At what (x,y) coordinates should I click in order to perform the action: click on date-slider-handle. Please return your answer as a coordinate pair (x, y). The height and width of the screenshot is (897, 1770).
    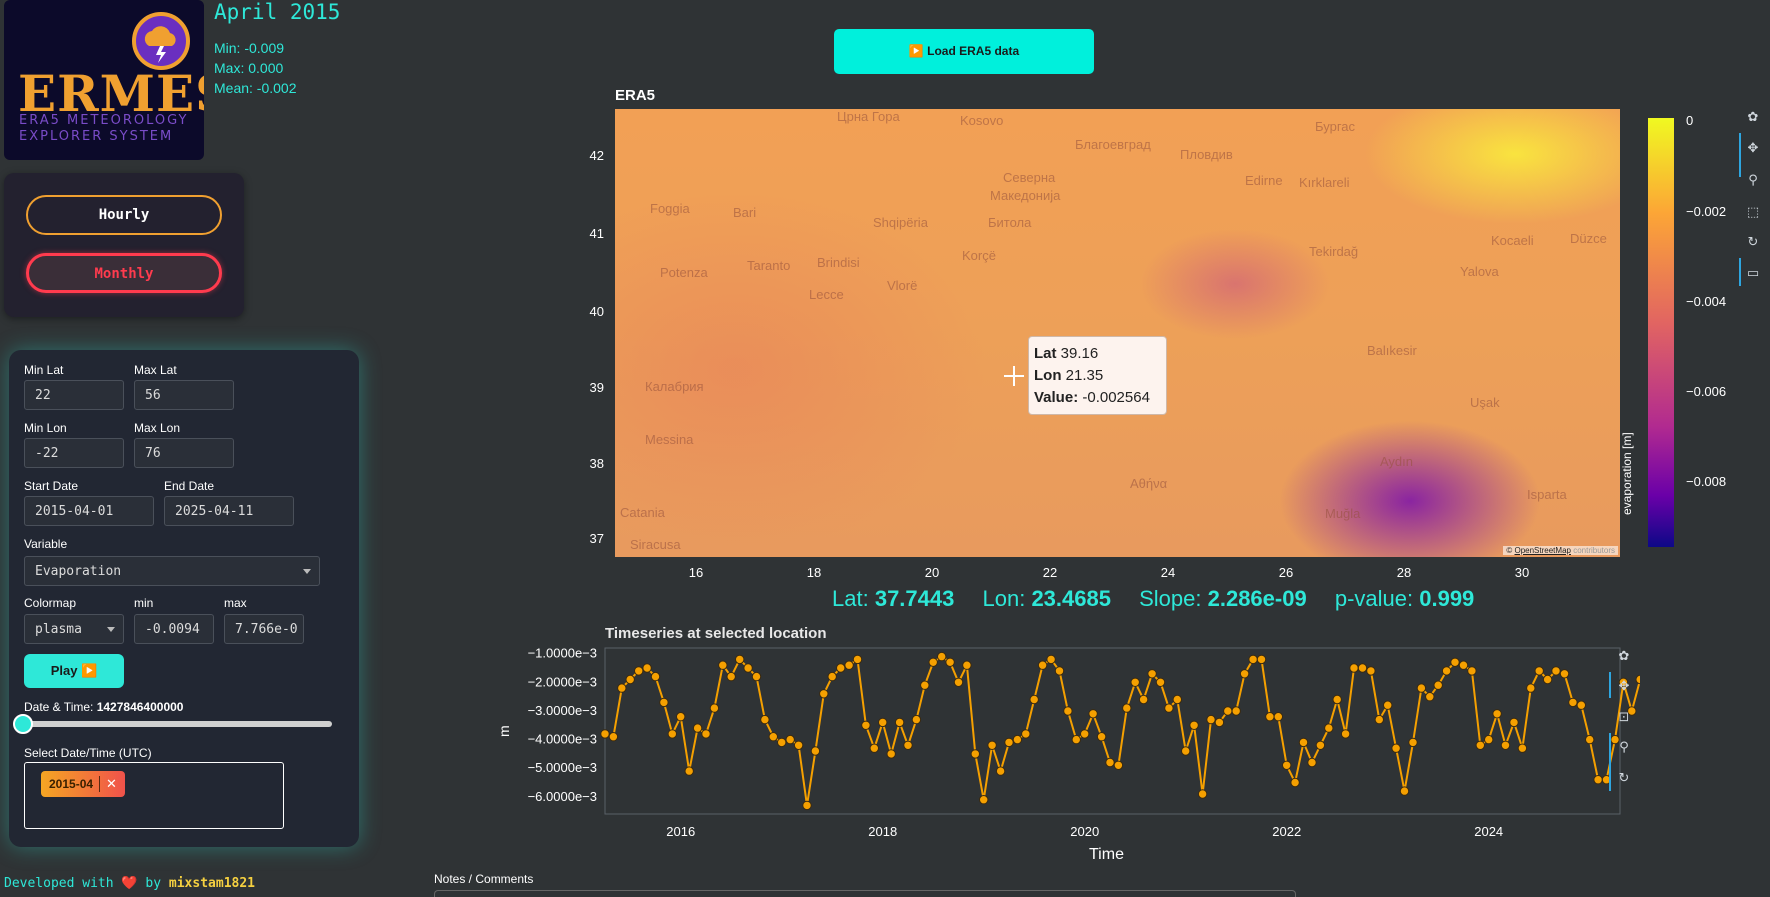
    Looking at the image, I should click on (23, 724).